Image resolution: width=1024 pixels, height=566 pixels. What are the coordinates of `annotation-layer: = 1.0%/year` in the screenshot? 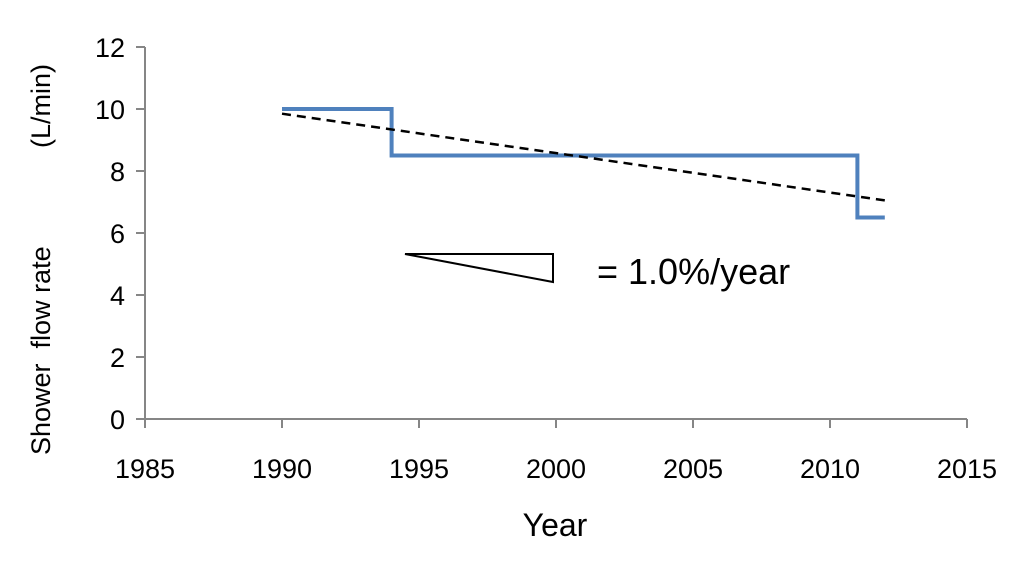 It's located at (597, 271).